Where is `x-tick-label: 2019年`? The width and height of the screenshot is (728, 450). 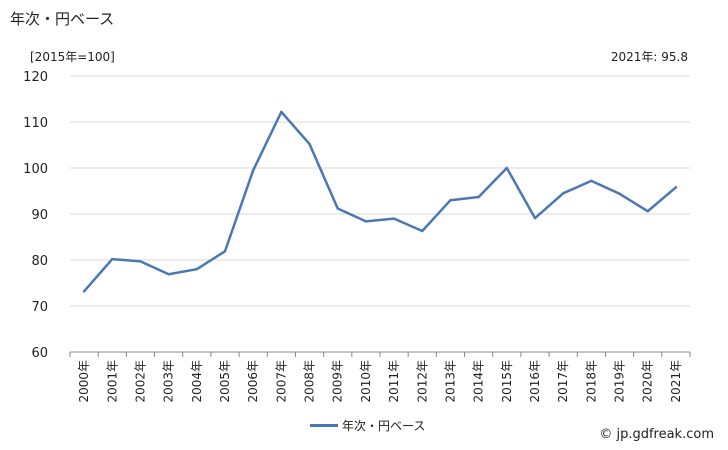 x-tick-label: 2019年 is located at coordinates (620, 381).